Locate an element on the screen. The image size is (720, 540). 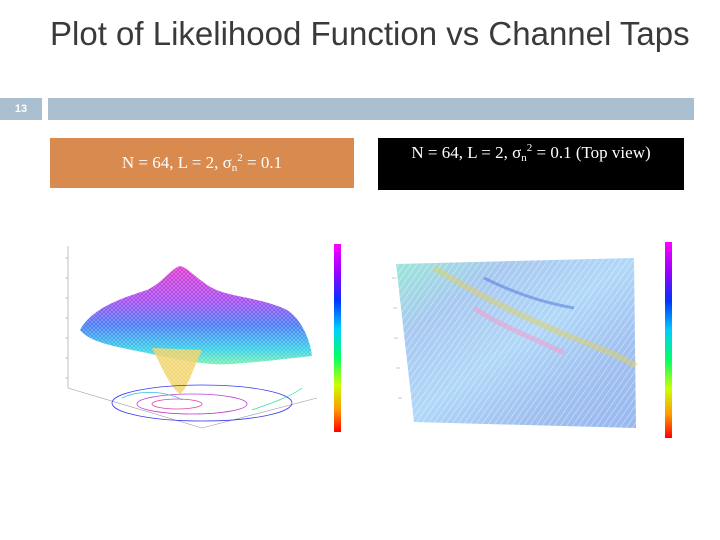
caption-right-prefix: N = 64, L = 2, σ is located at coordinates (466, 152).